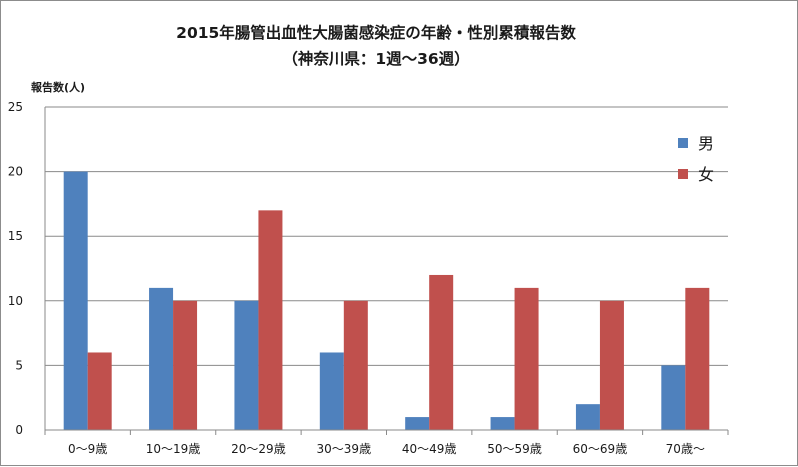  Describe the element at coordinates (375, 58) in the screenshot. I see `chart-subtitle: （神奈川県：1週～36週）` at that location.